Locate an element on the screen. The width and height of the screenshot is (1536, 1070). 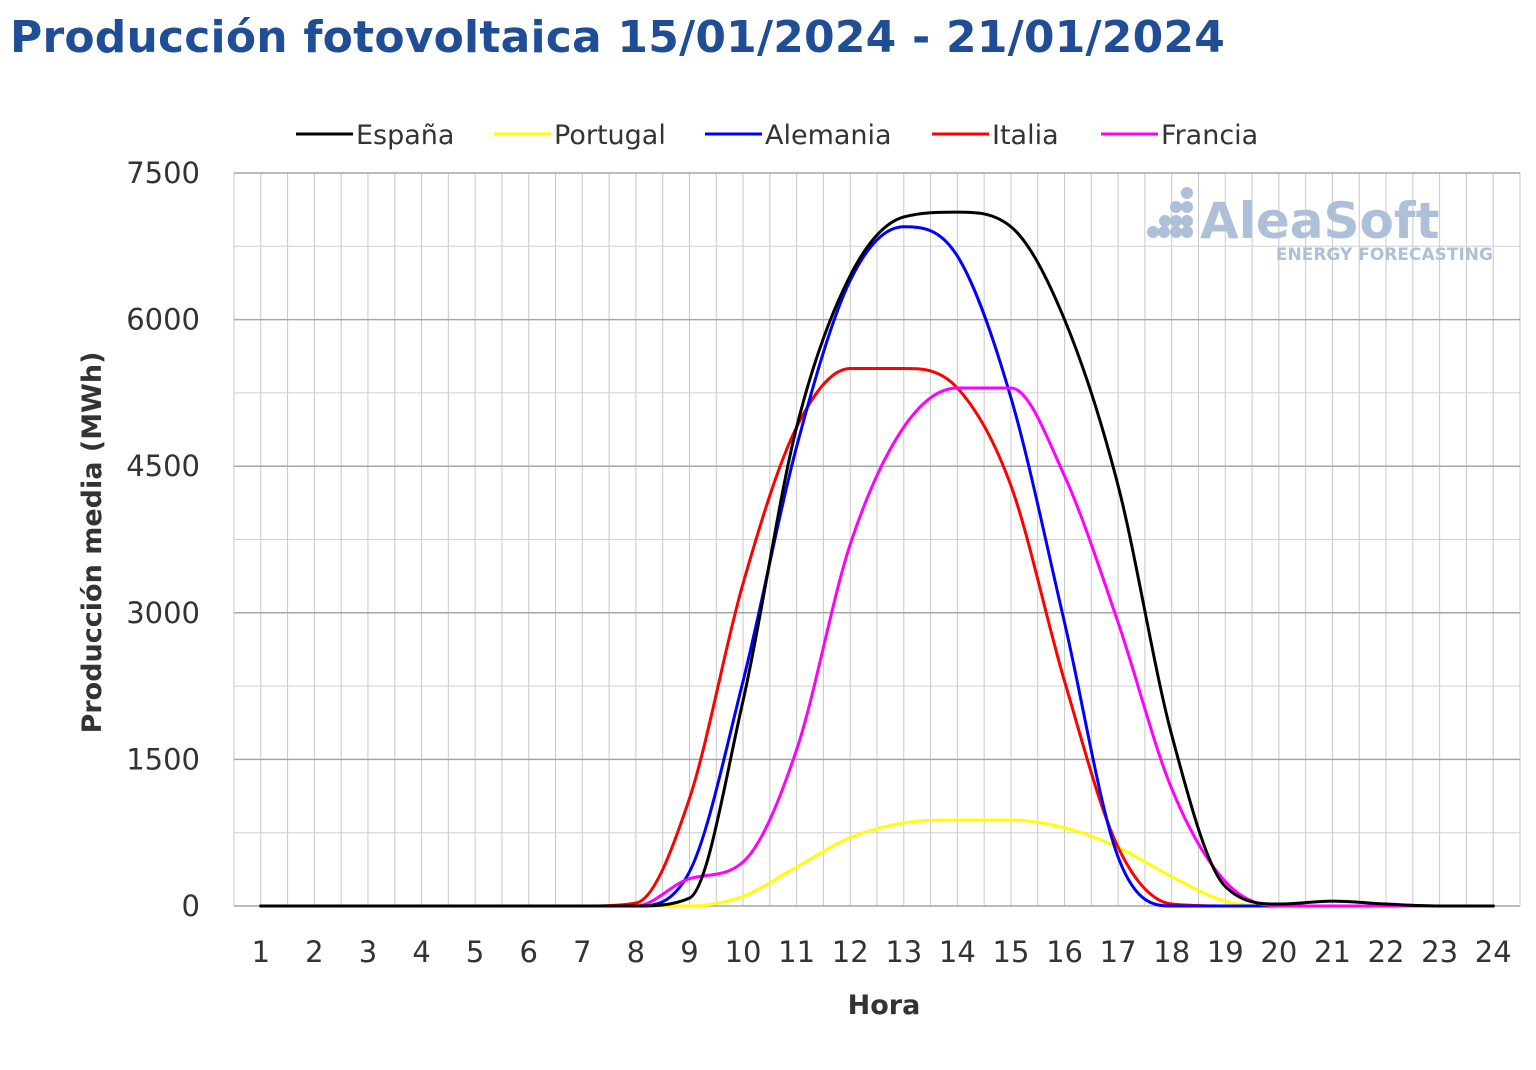
legend-label: España is located at coordinates (405, 135).